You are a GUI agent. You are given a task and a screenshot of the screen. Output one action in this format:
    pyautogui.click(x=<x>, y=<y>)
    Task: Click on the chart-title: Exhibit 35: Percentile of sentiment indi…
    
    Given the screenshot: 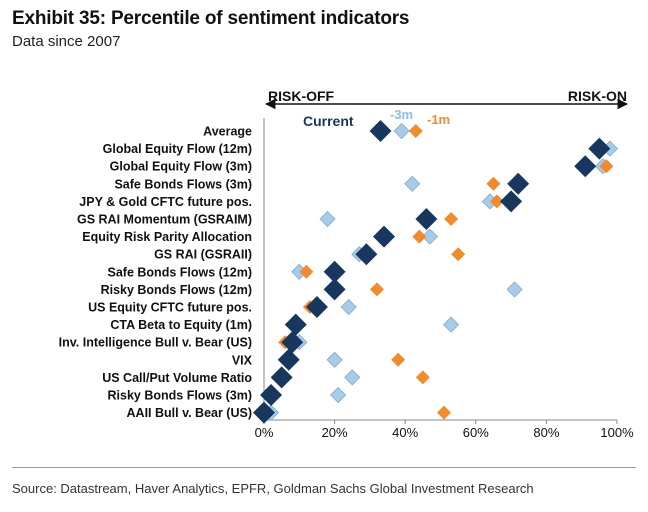 What is the action you would take?
    pyautogui.click(x=211, y=18)
    